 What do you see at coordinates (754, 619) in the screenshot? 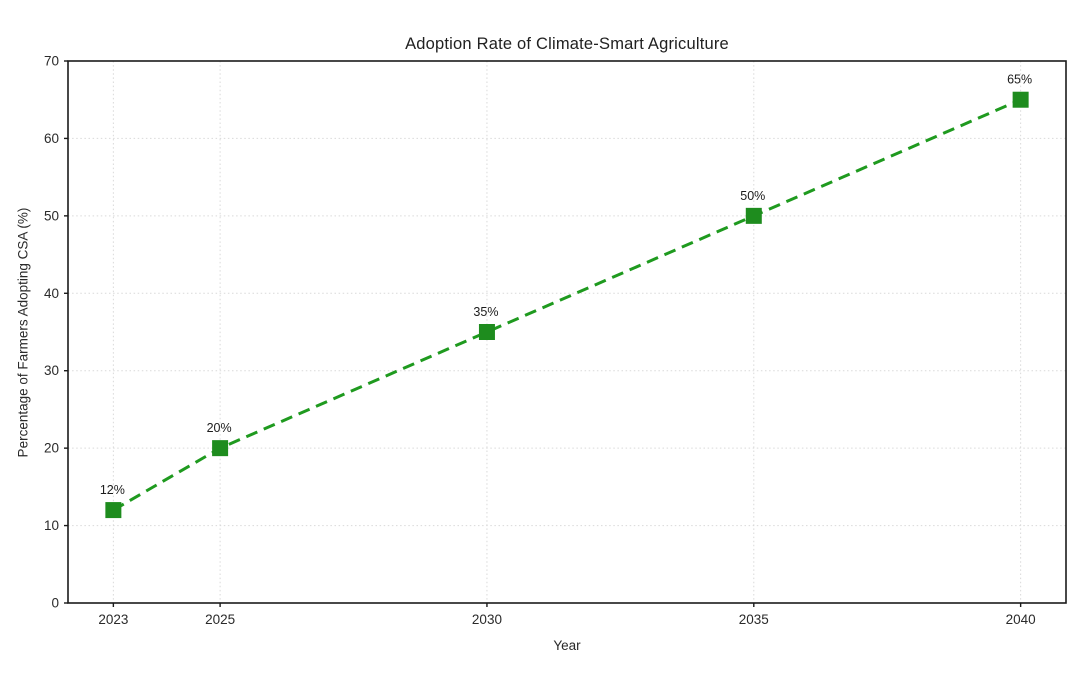
I see `x-tick-label: 2035` at bounding box center [754, 619].